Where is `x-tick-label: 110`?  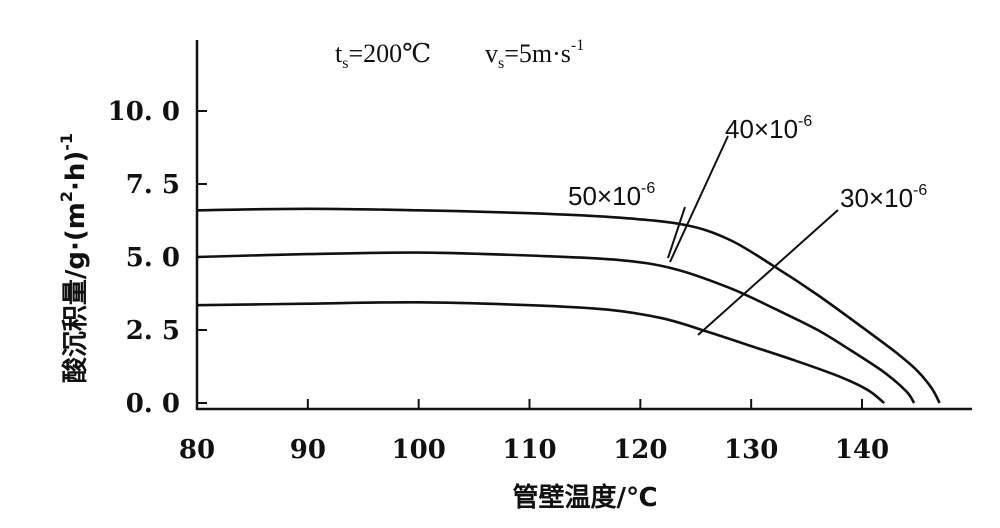
x-tick-label: 110 is located at coordinates (529, 450).